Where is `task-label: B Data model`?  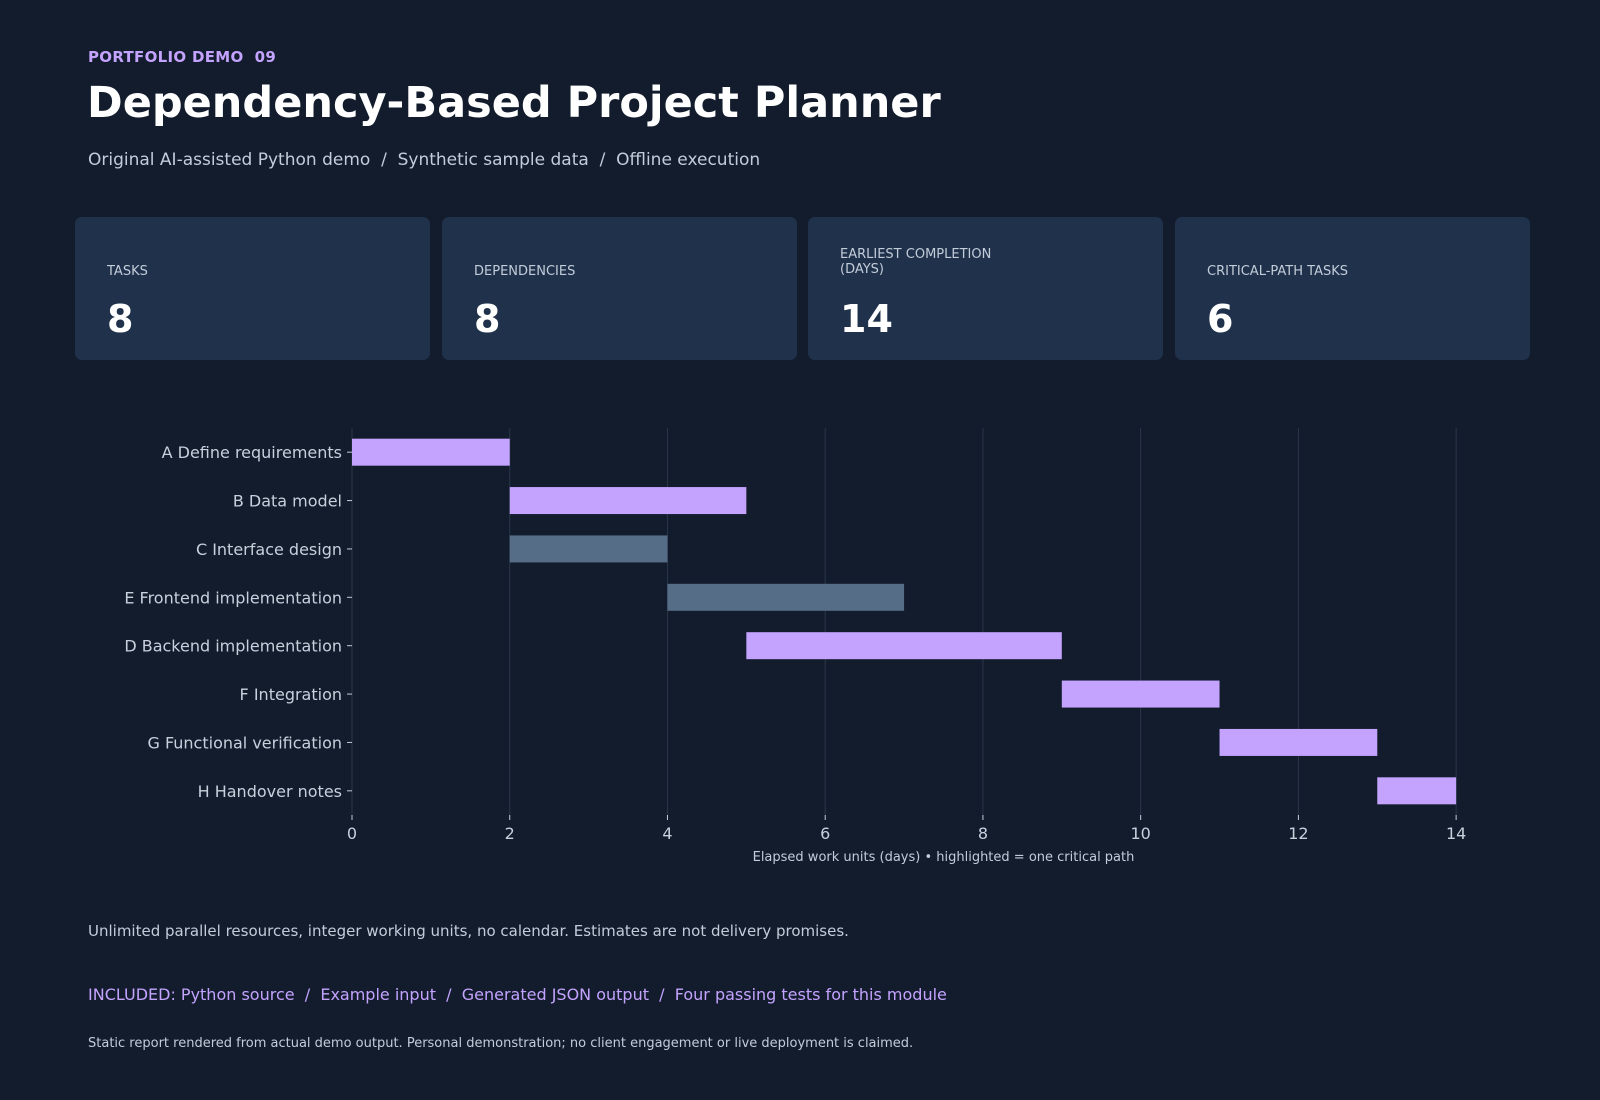
task-label: B Data model is located at coordinates (287, 501).